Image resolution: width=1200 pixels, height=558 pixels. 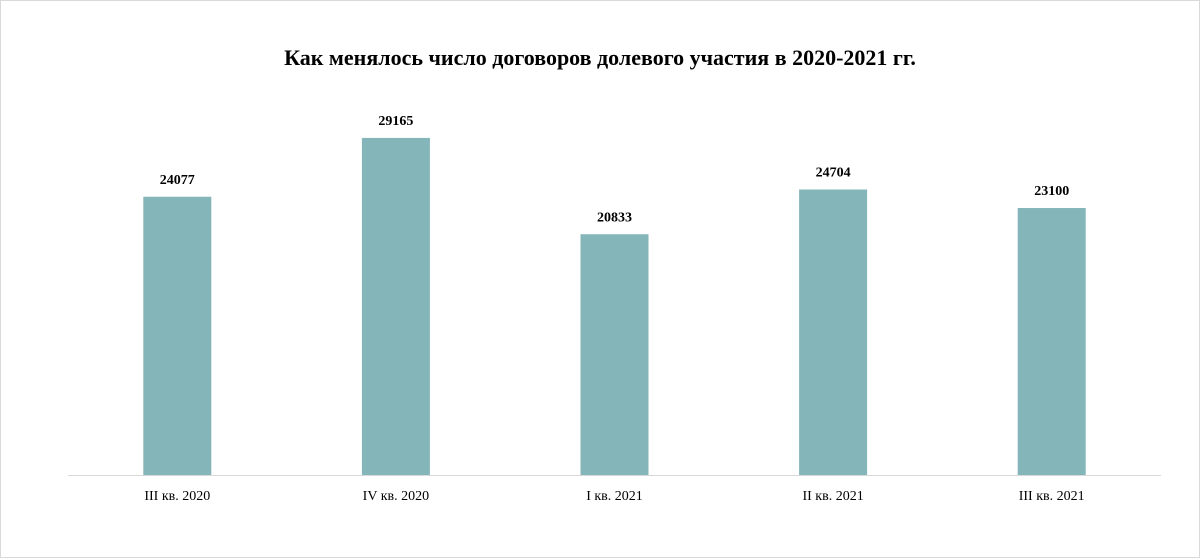 What do you see at coordinates (1052, 496) in the screenshot?
I see `x-tick-label: III кв. 2021` at bounding box center [1052, 496].